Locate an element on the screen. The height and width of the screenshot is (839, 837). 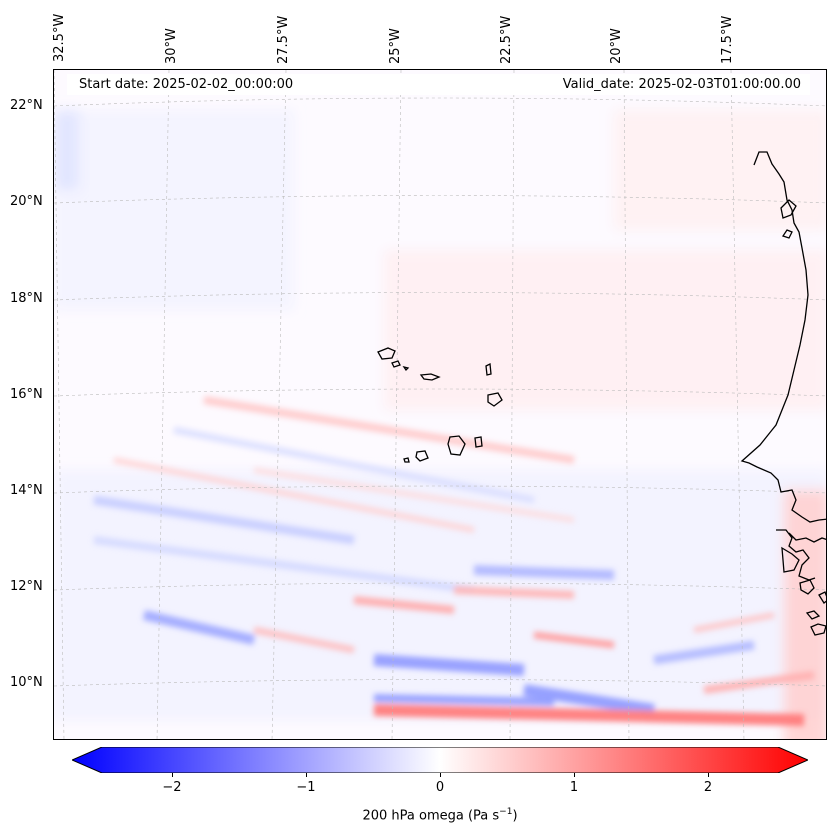
lat-label-20n: 20°N is located at coordinates (26, 201).